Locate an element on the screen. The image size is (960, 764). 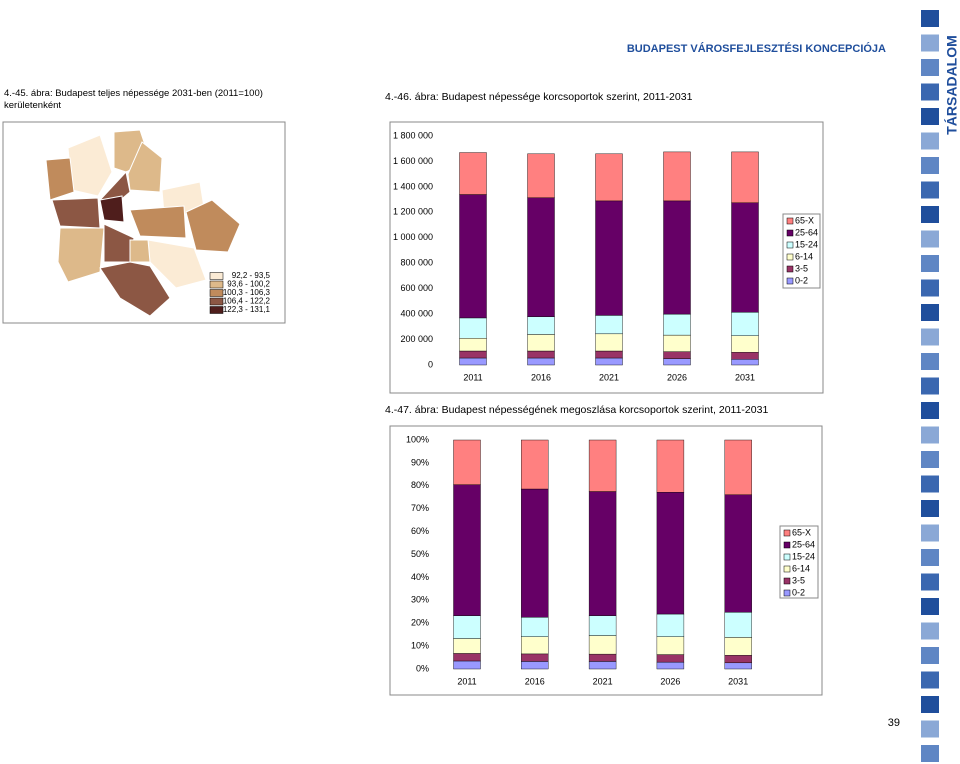
y-tick-label: 100% is located at coordinates (417, 439).